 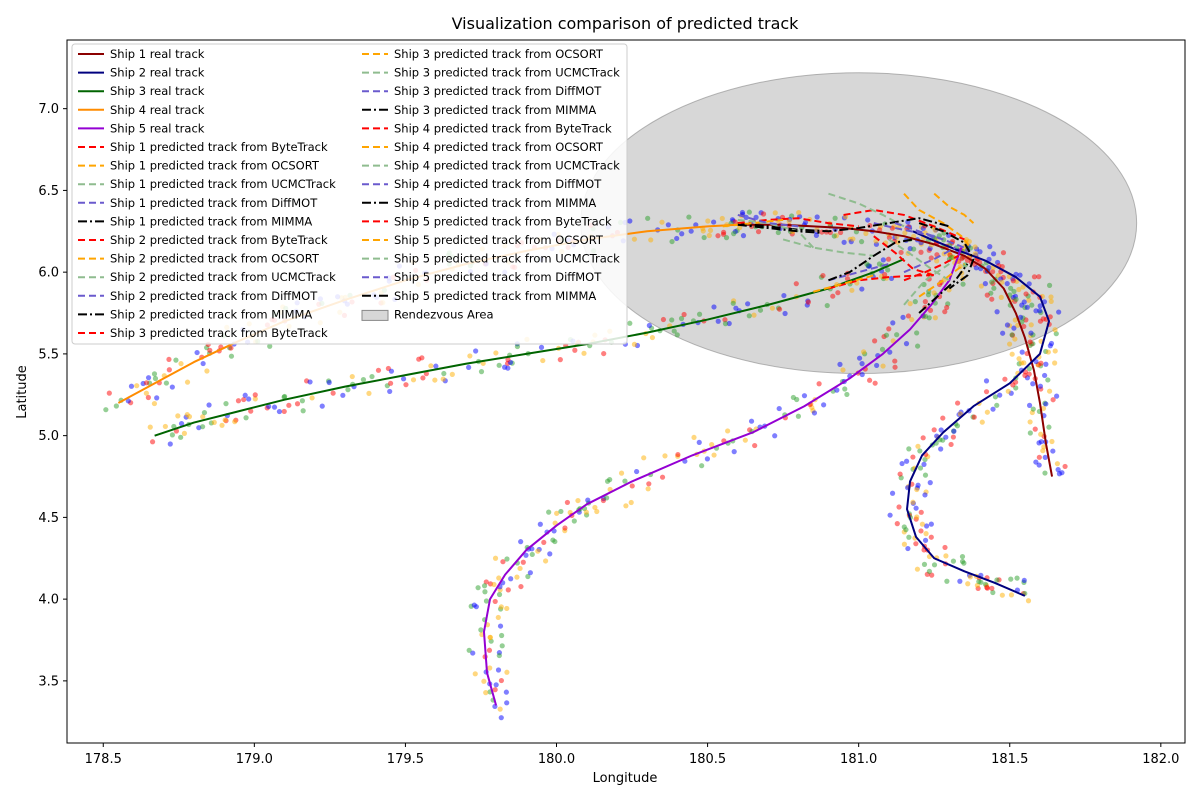 I want to click on legend-label: Ship 5 predicted track from UCMCTrack, so click(x=507, y=259).